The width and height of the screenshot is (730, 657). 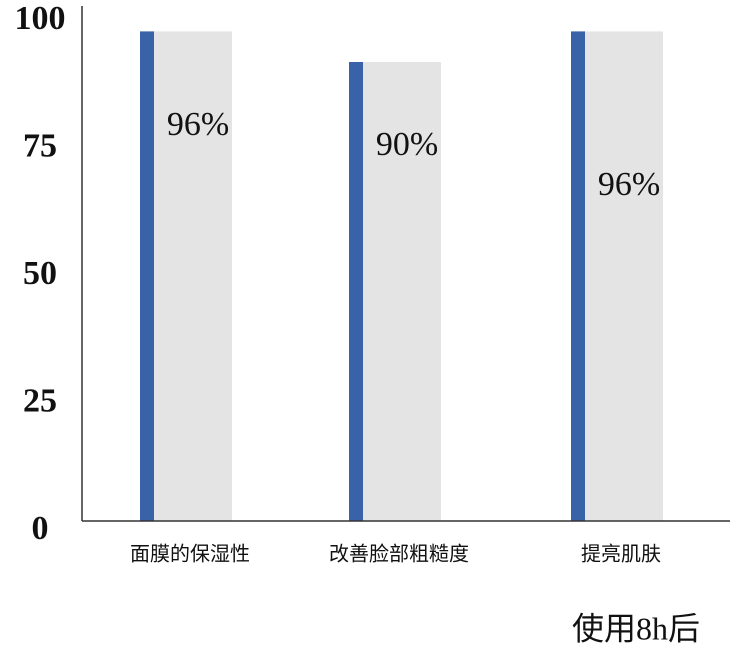 What do you see at coordinates (399, 554) in the screenshot?
I see `x-tick-label: 改善脸部粗糙度` at bounding box center [399, 554].